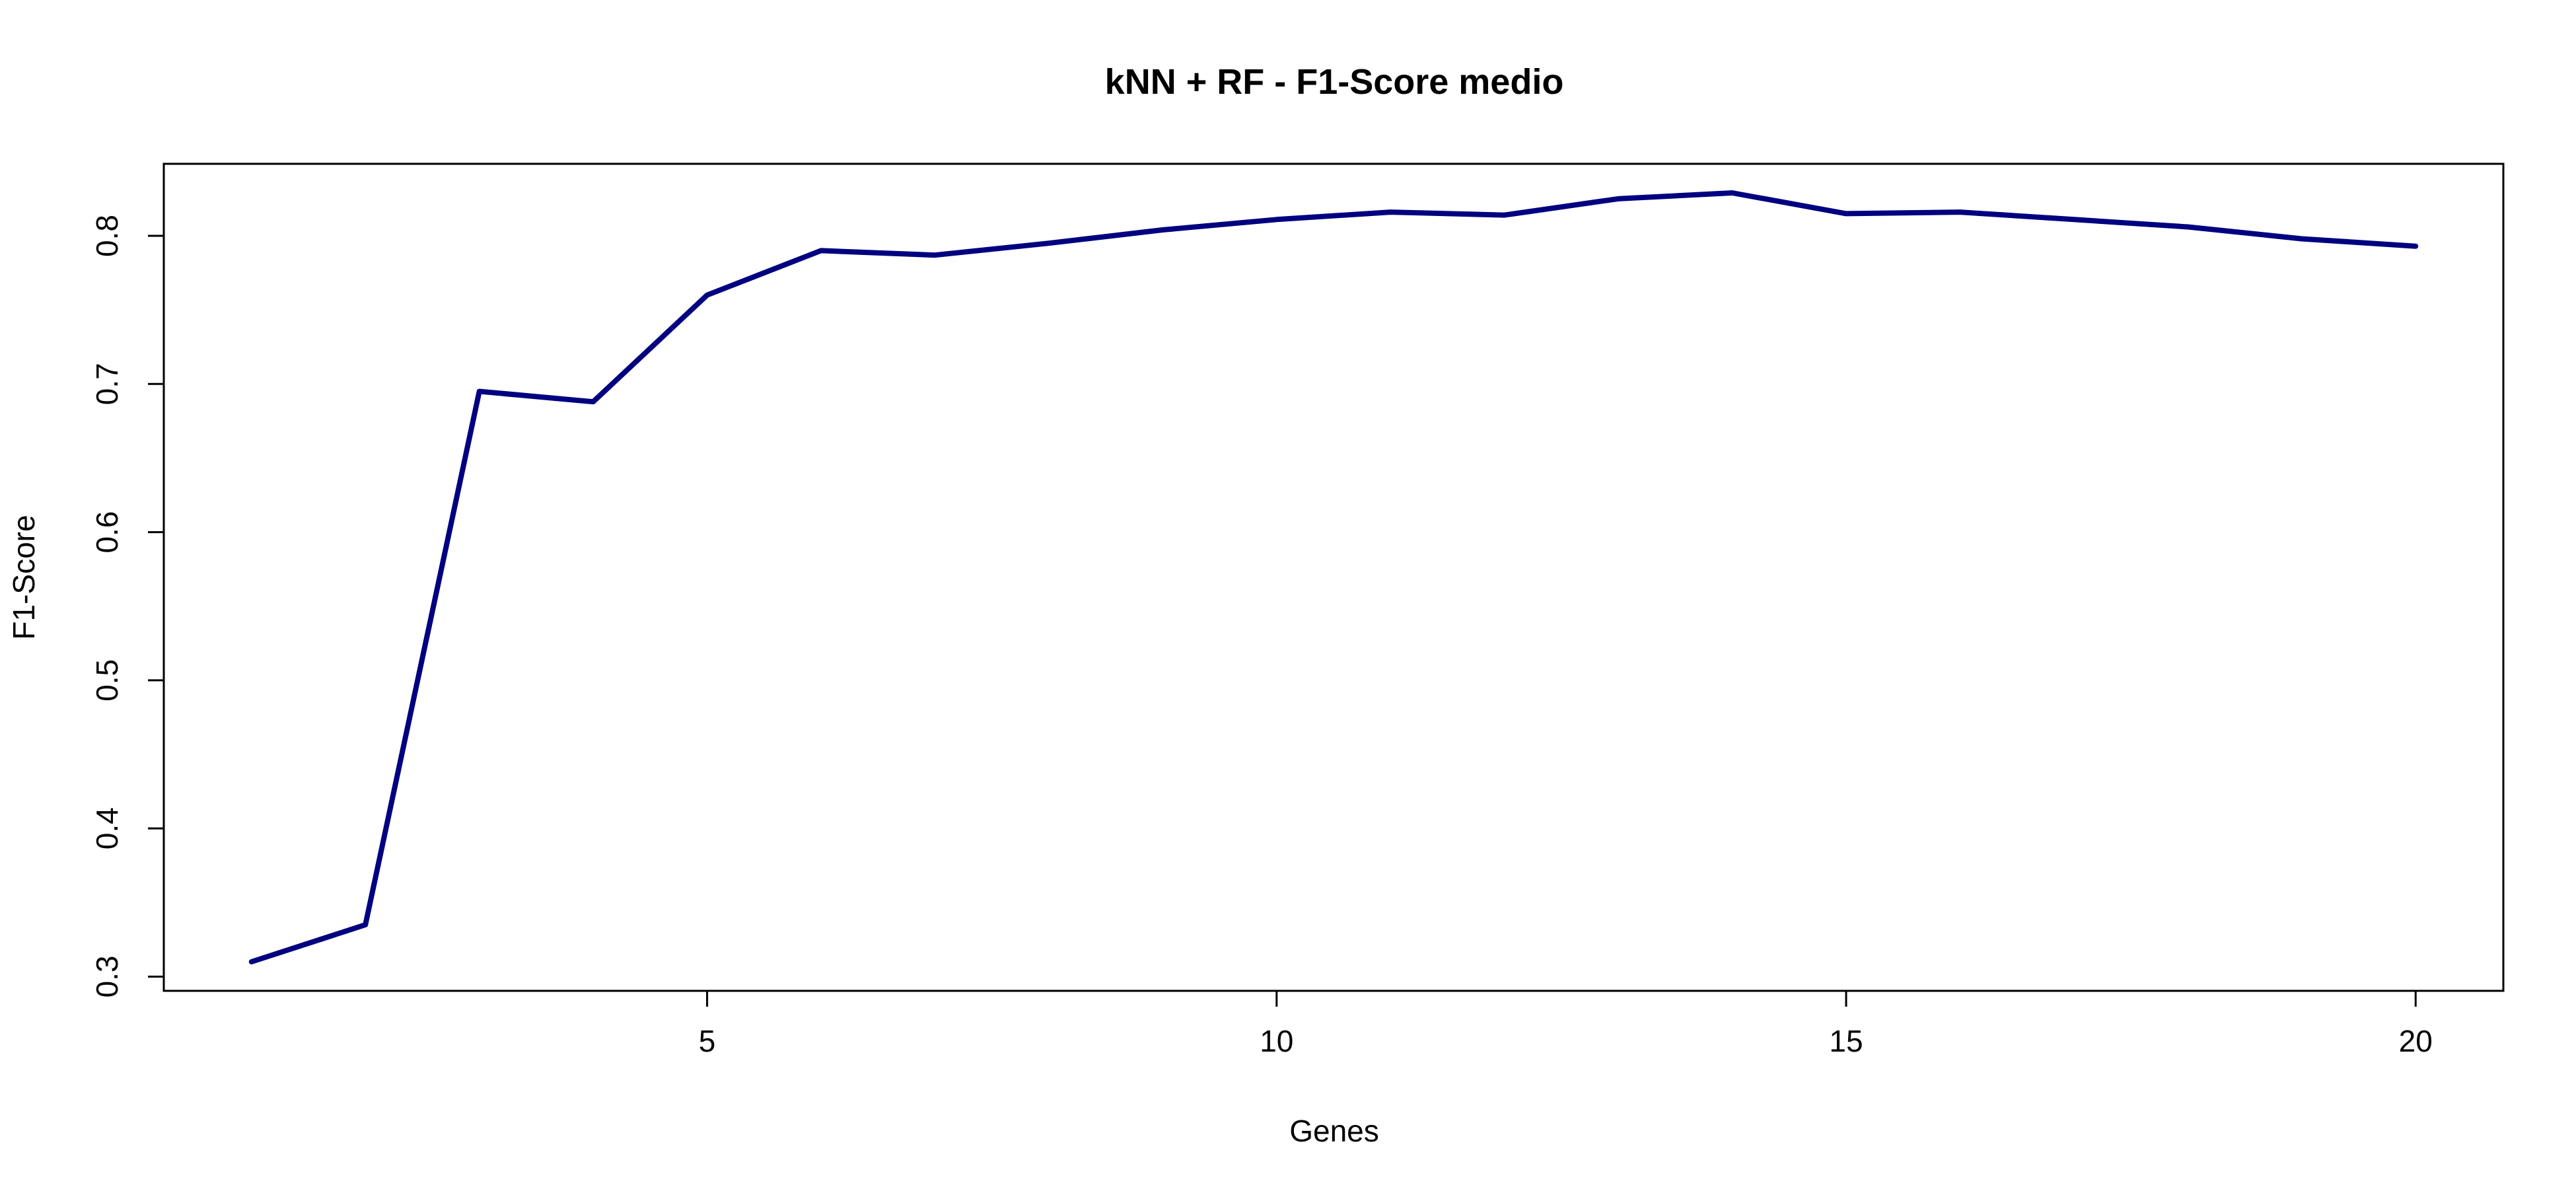  Describe the element at coordinates (107, 532) in the screenshot. I see `y-tick-label: 0.6` at that location.